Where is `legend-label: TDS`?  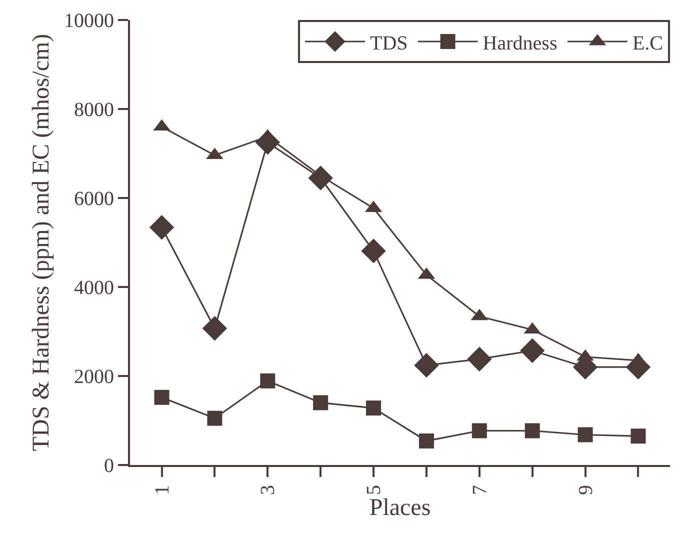
legend-label: TDS is located at coordinates (389, 43).